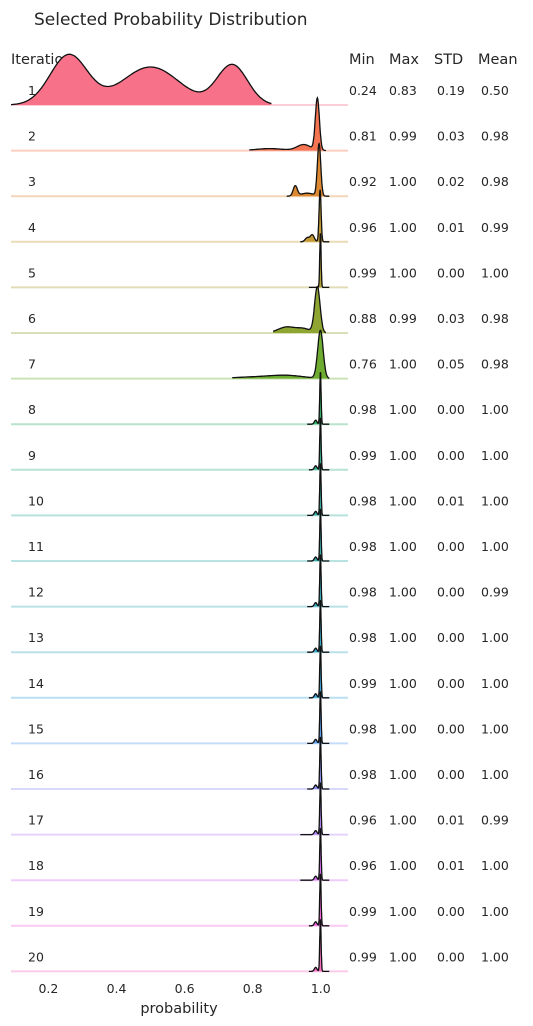  I want to click on iteration-label: 9, so click(32, 455).